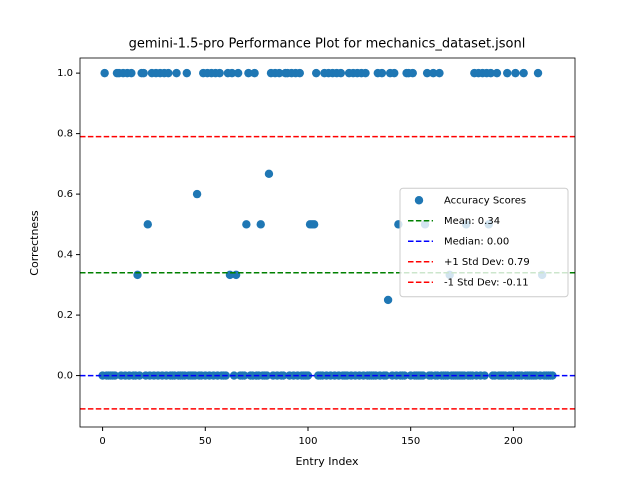  What do you see at coordinates (205, 441) in the screenshot?
I see `x-tick-label: 50` at bounding box center [205, 441].